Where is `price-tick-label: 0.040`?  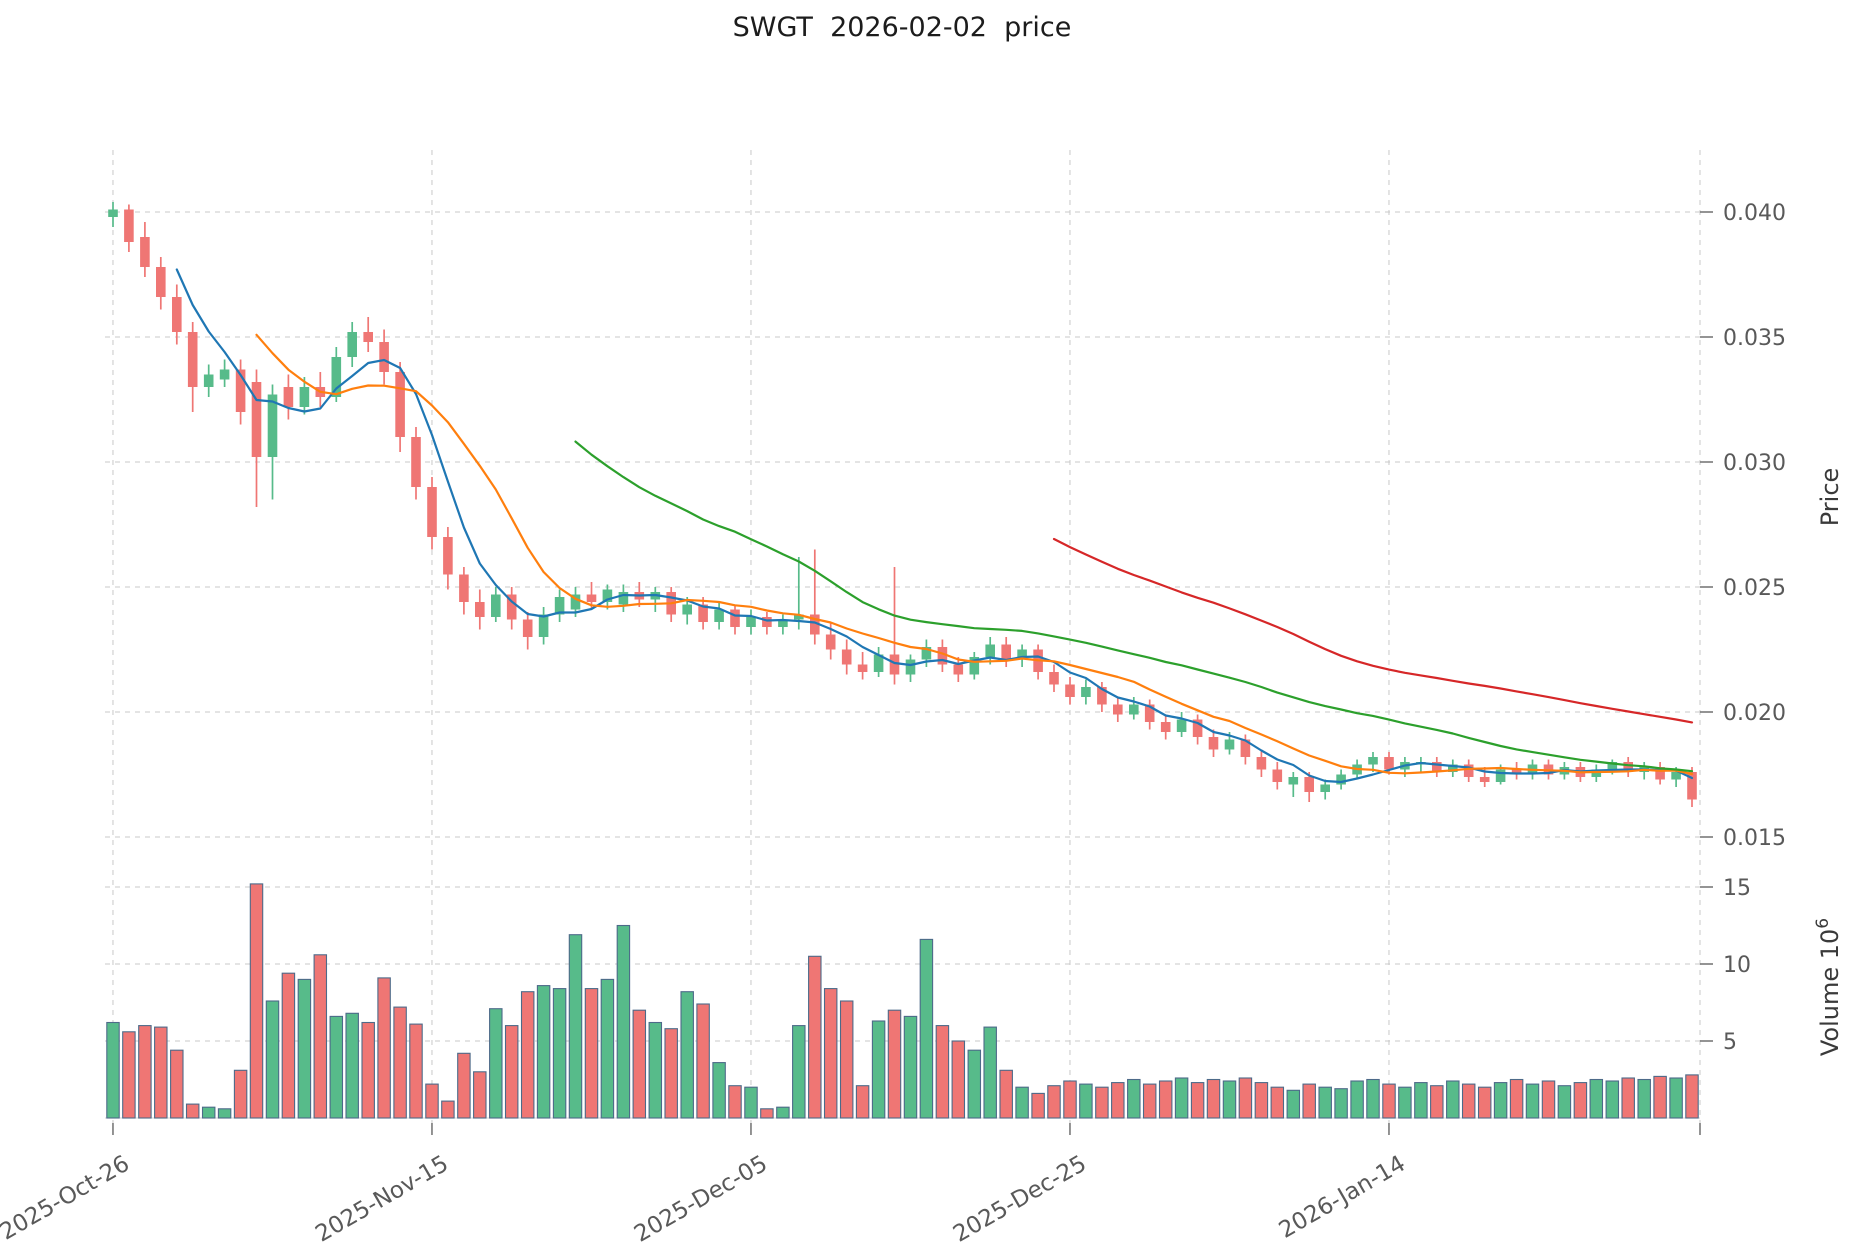
price-tick-label: 0.040 is located at coordinates (1754, 213).